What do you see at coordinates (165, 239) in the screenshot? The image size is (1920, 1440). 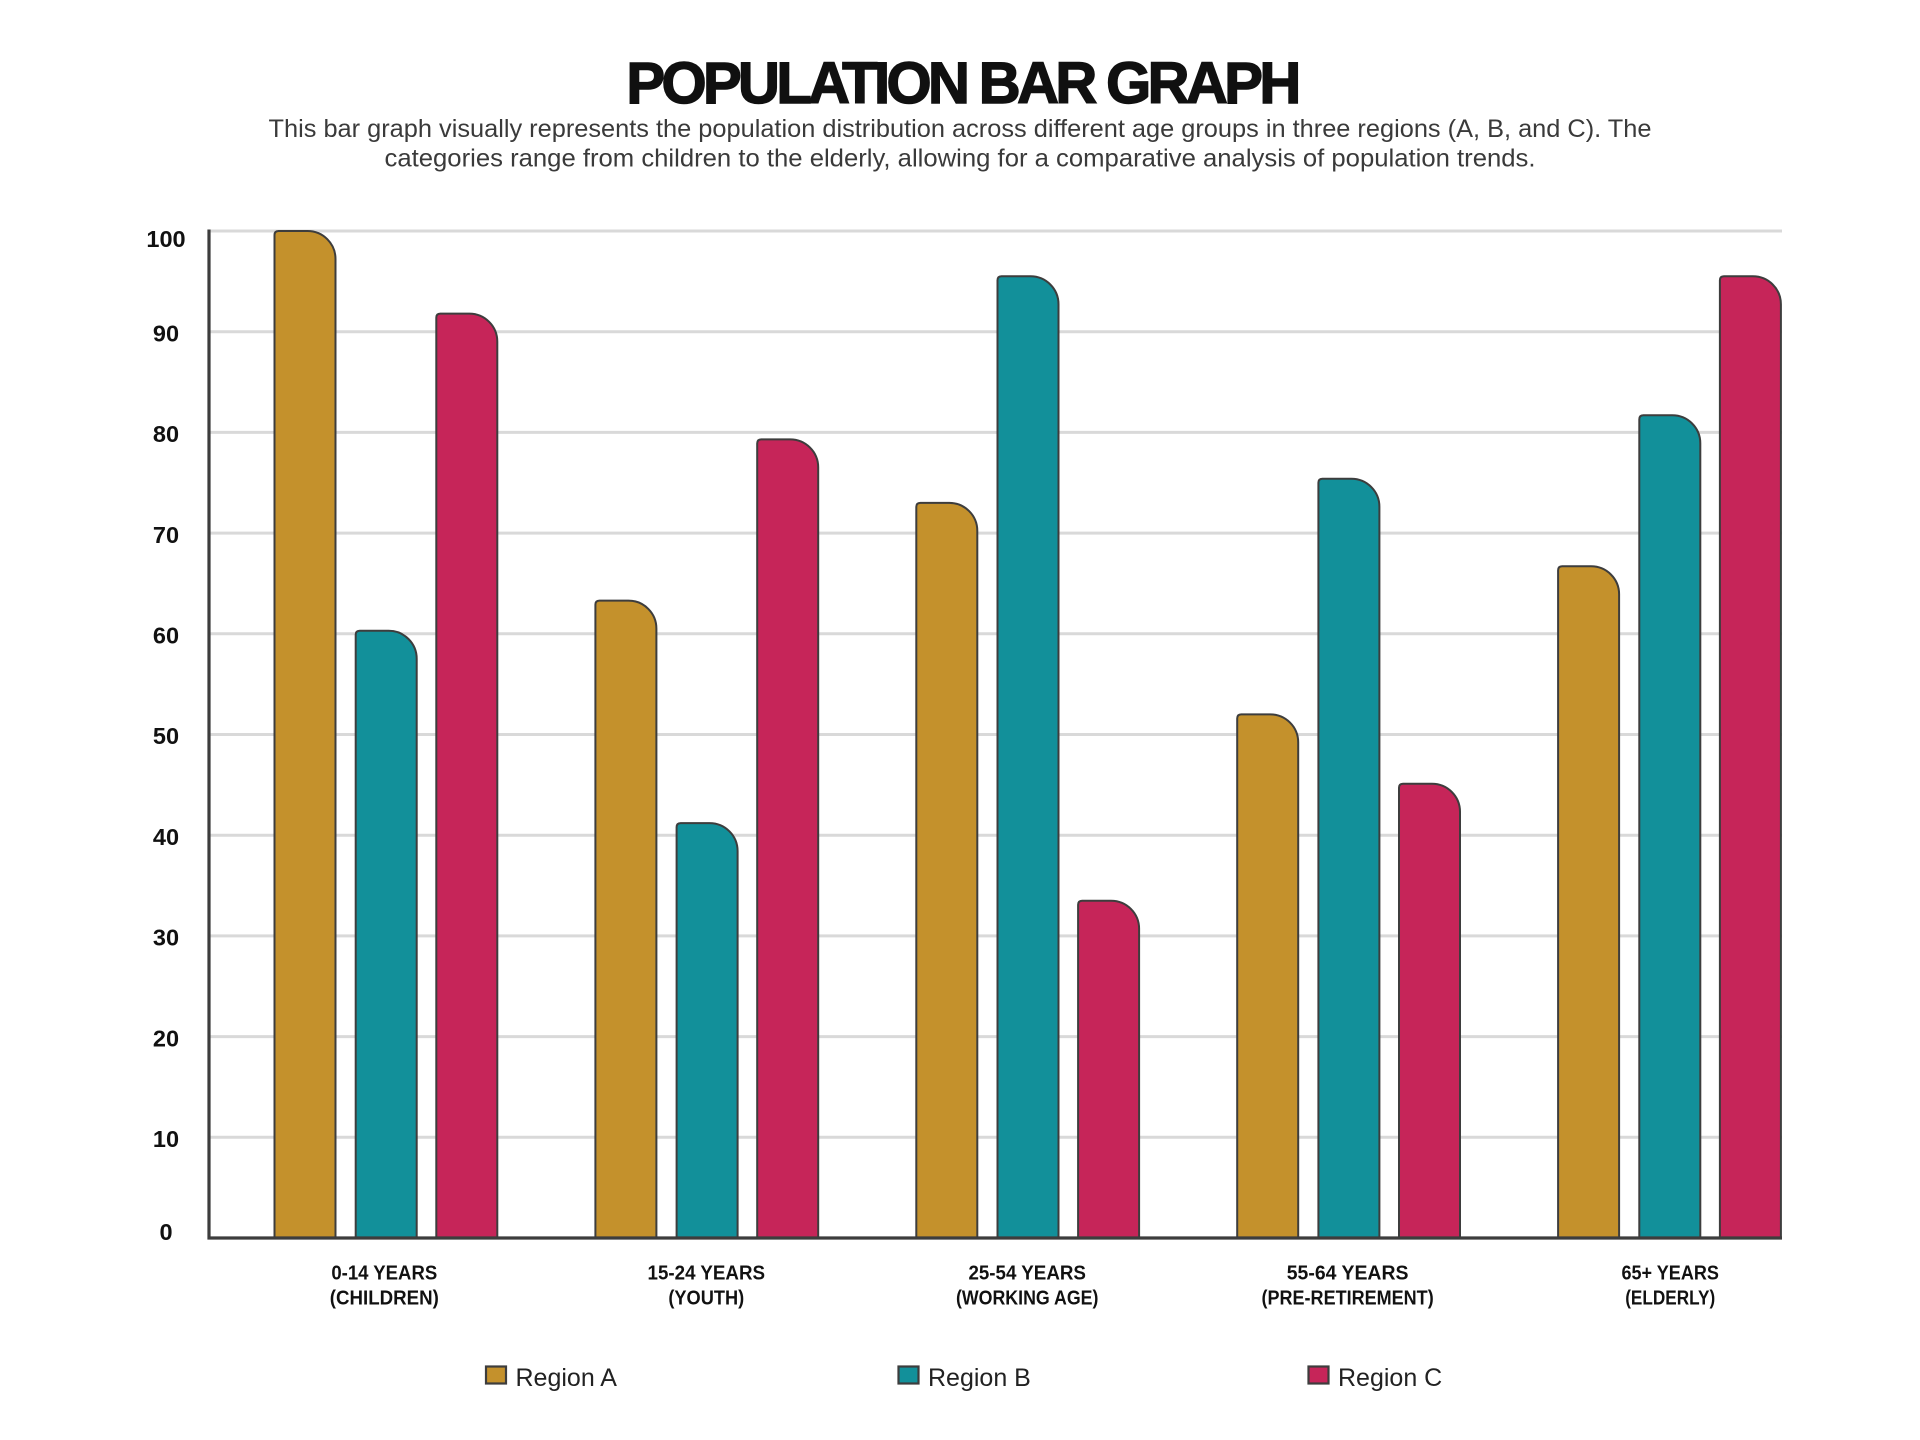 I see `svg-text: 100` at bounding box center [165, 239].